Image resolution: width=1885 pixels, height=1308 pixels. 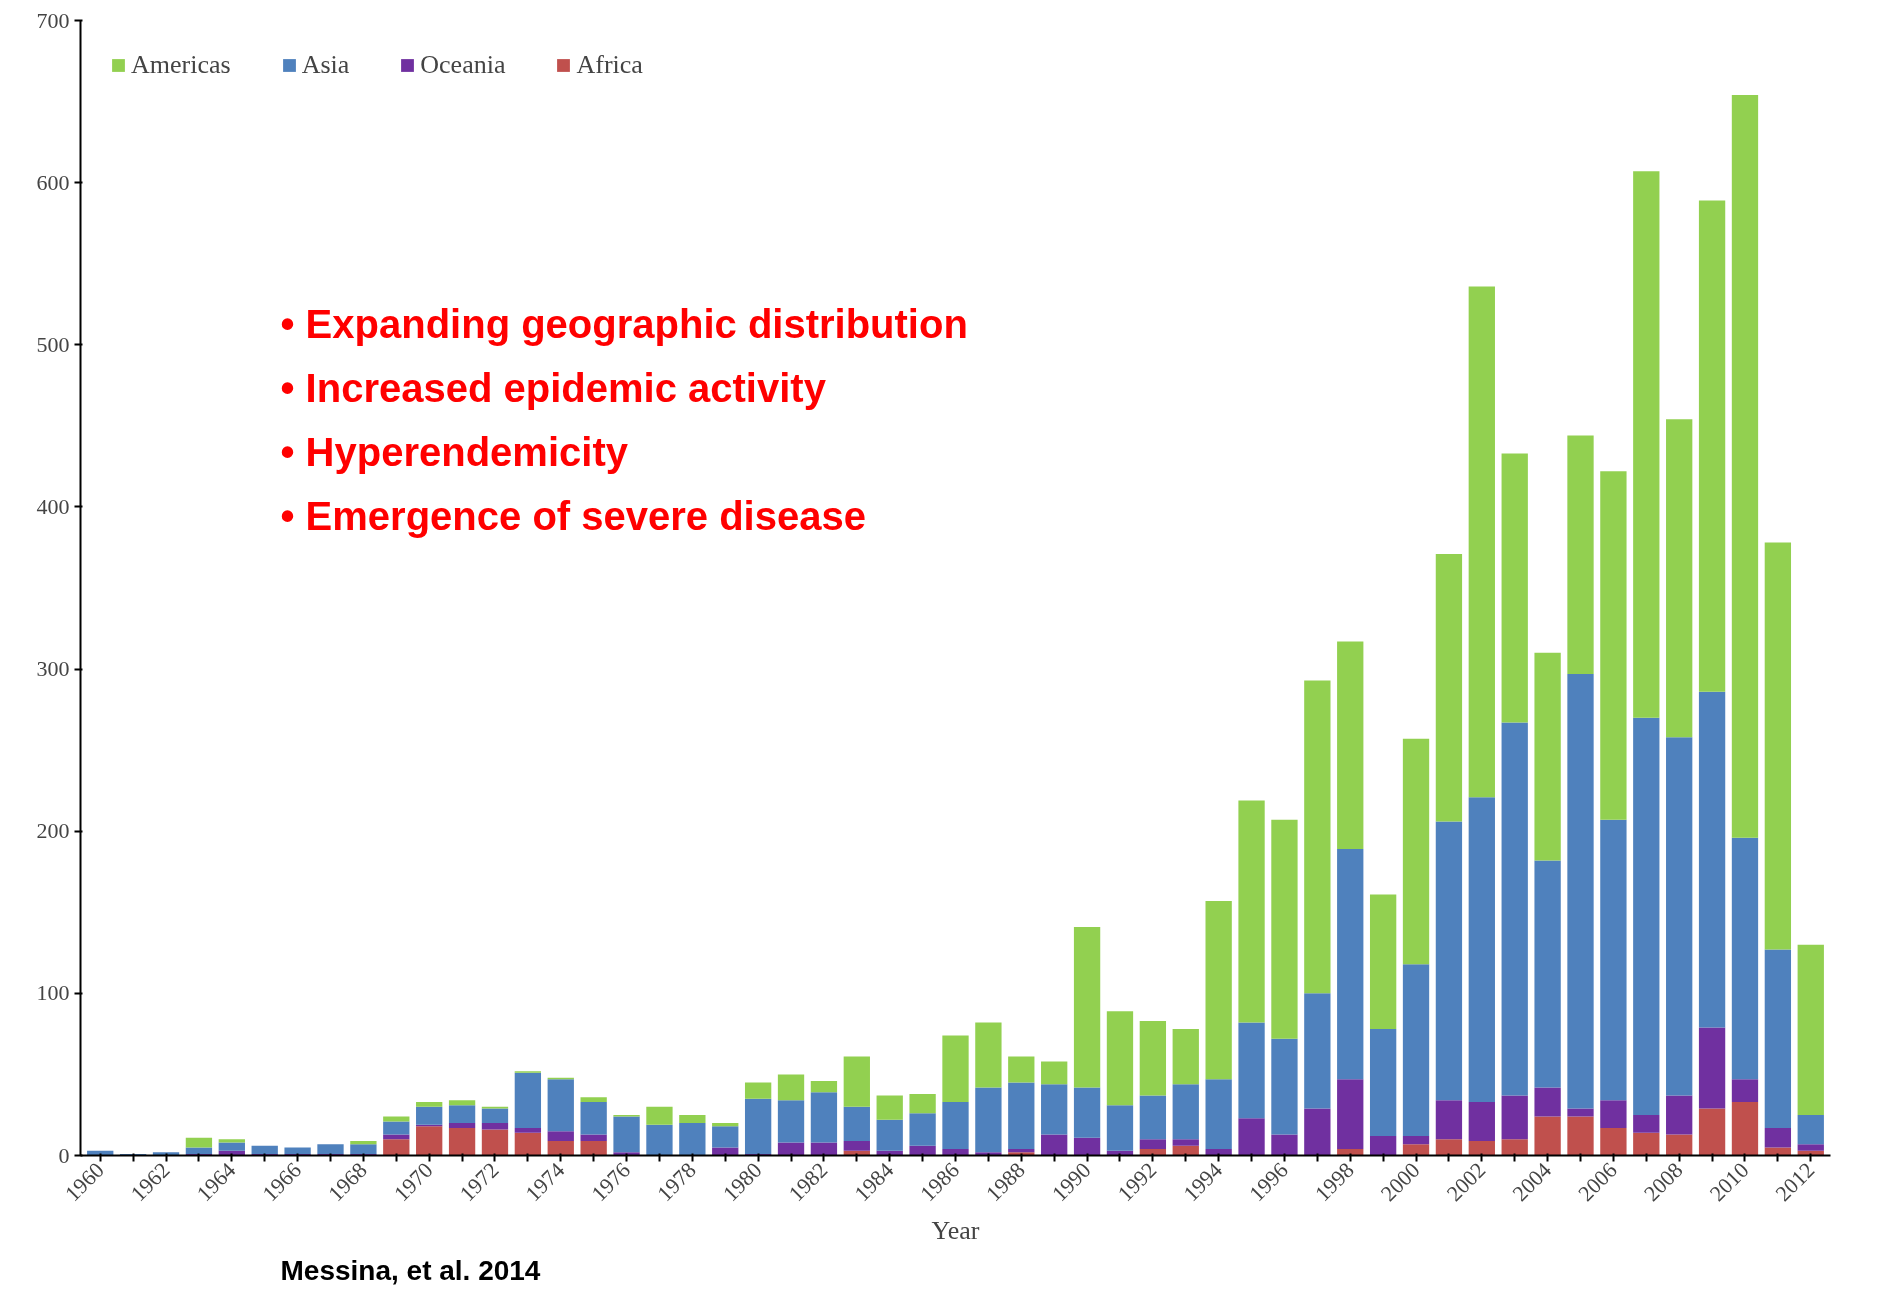 What do you see at coordinates (573, 515) in the screenshot?
I see `annotation: • Emergence of severe disease` at bounding box center [573, 515].